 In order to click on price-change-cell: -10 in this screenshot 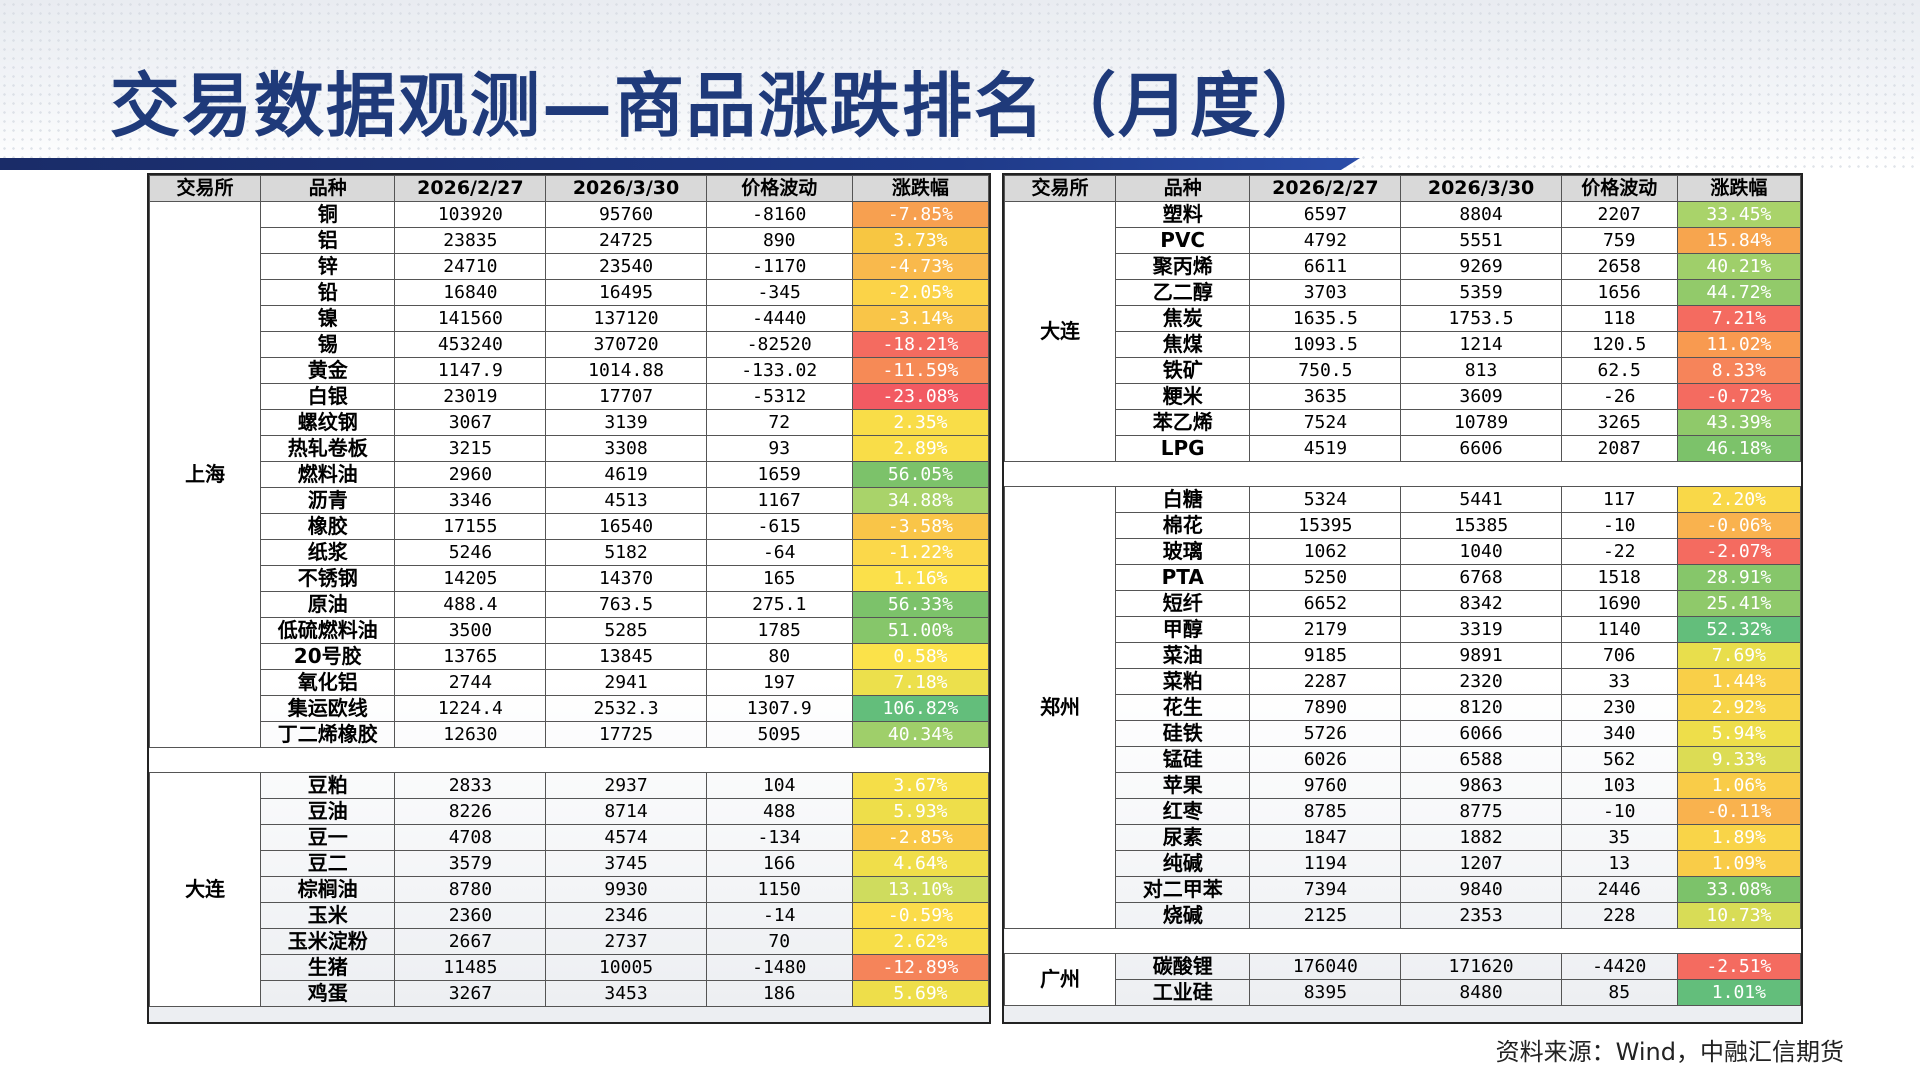, I will do `click(1619, 811)`.